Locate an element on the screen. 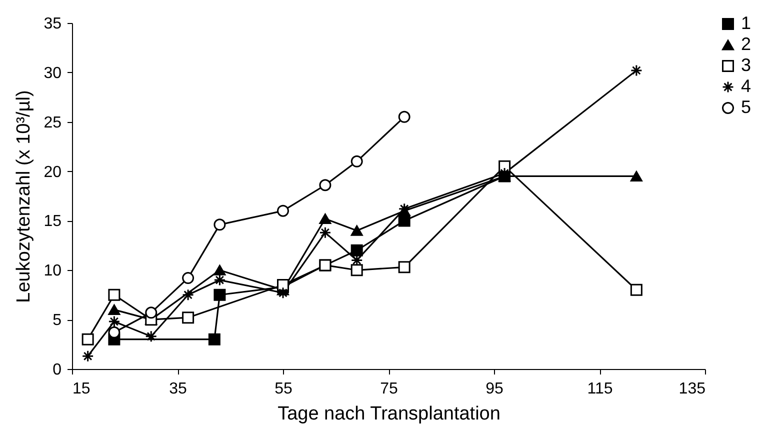 The width and height of the screenshot is (763, 446). legend-label: 3 is located at coordinates (746, 65).